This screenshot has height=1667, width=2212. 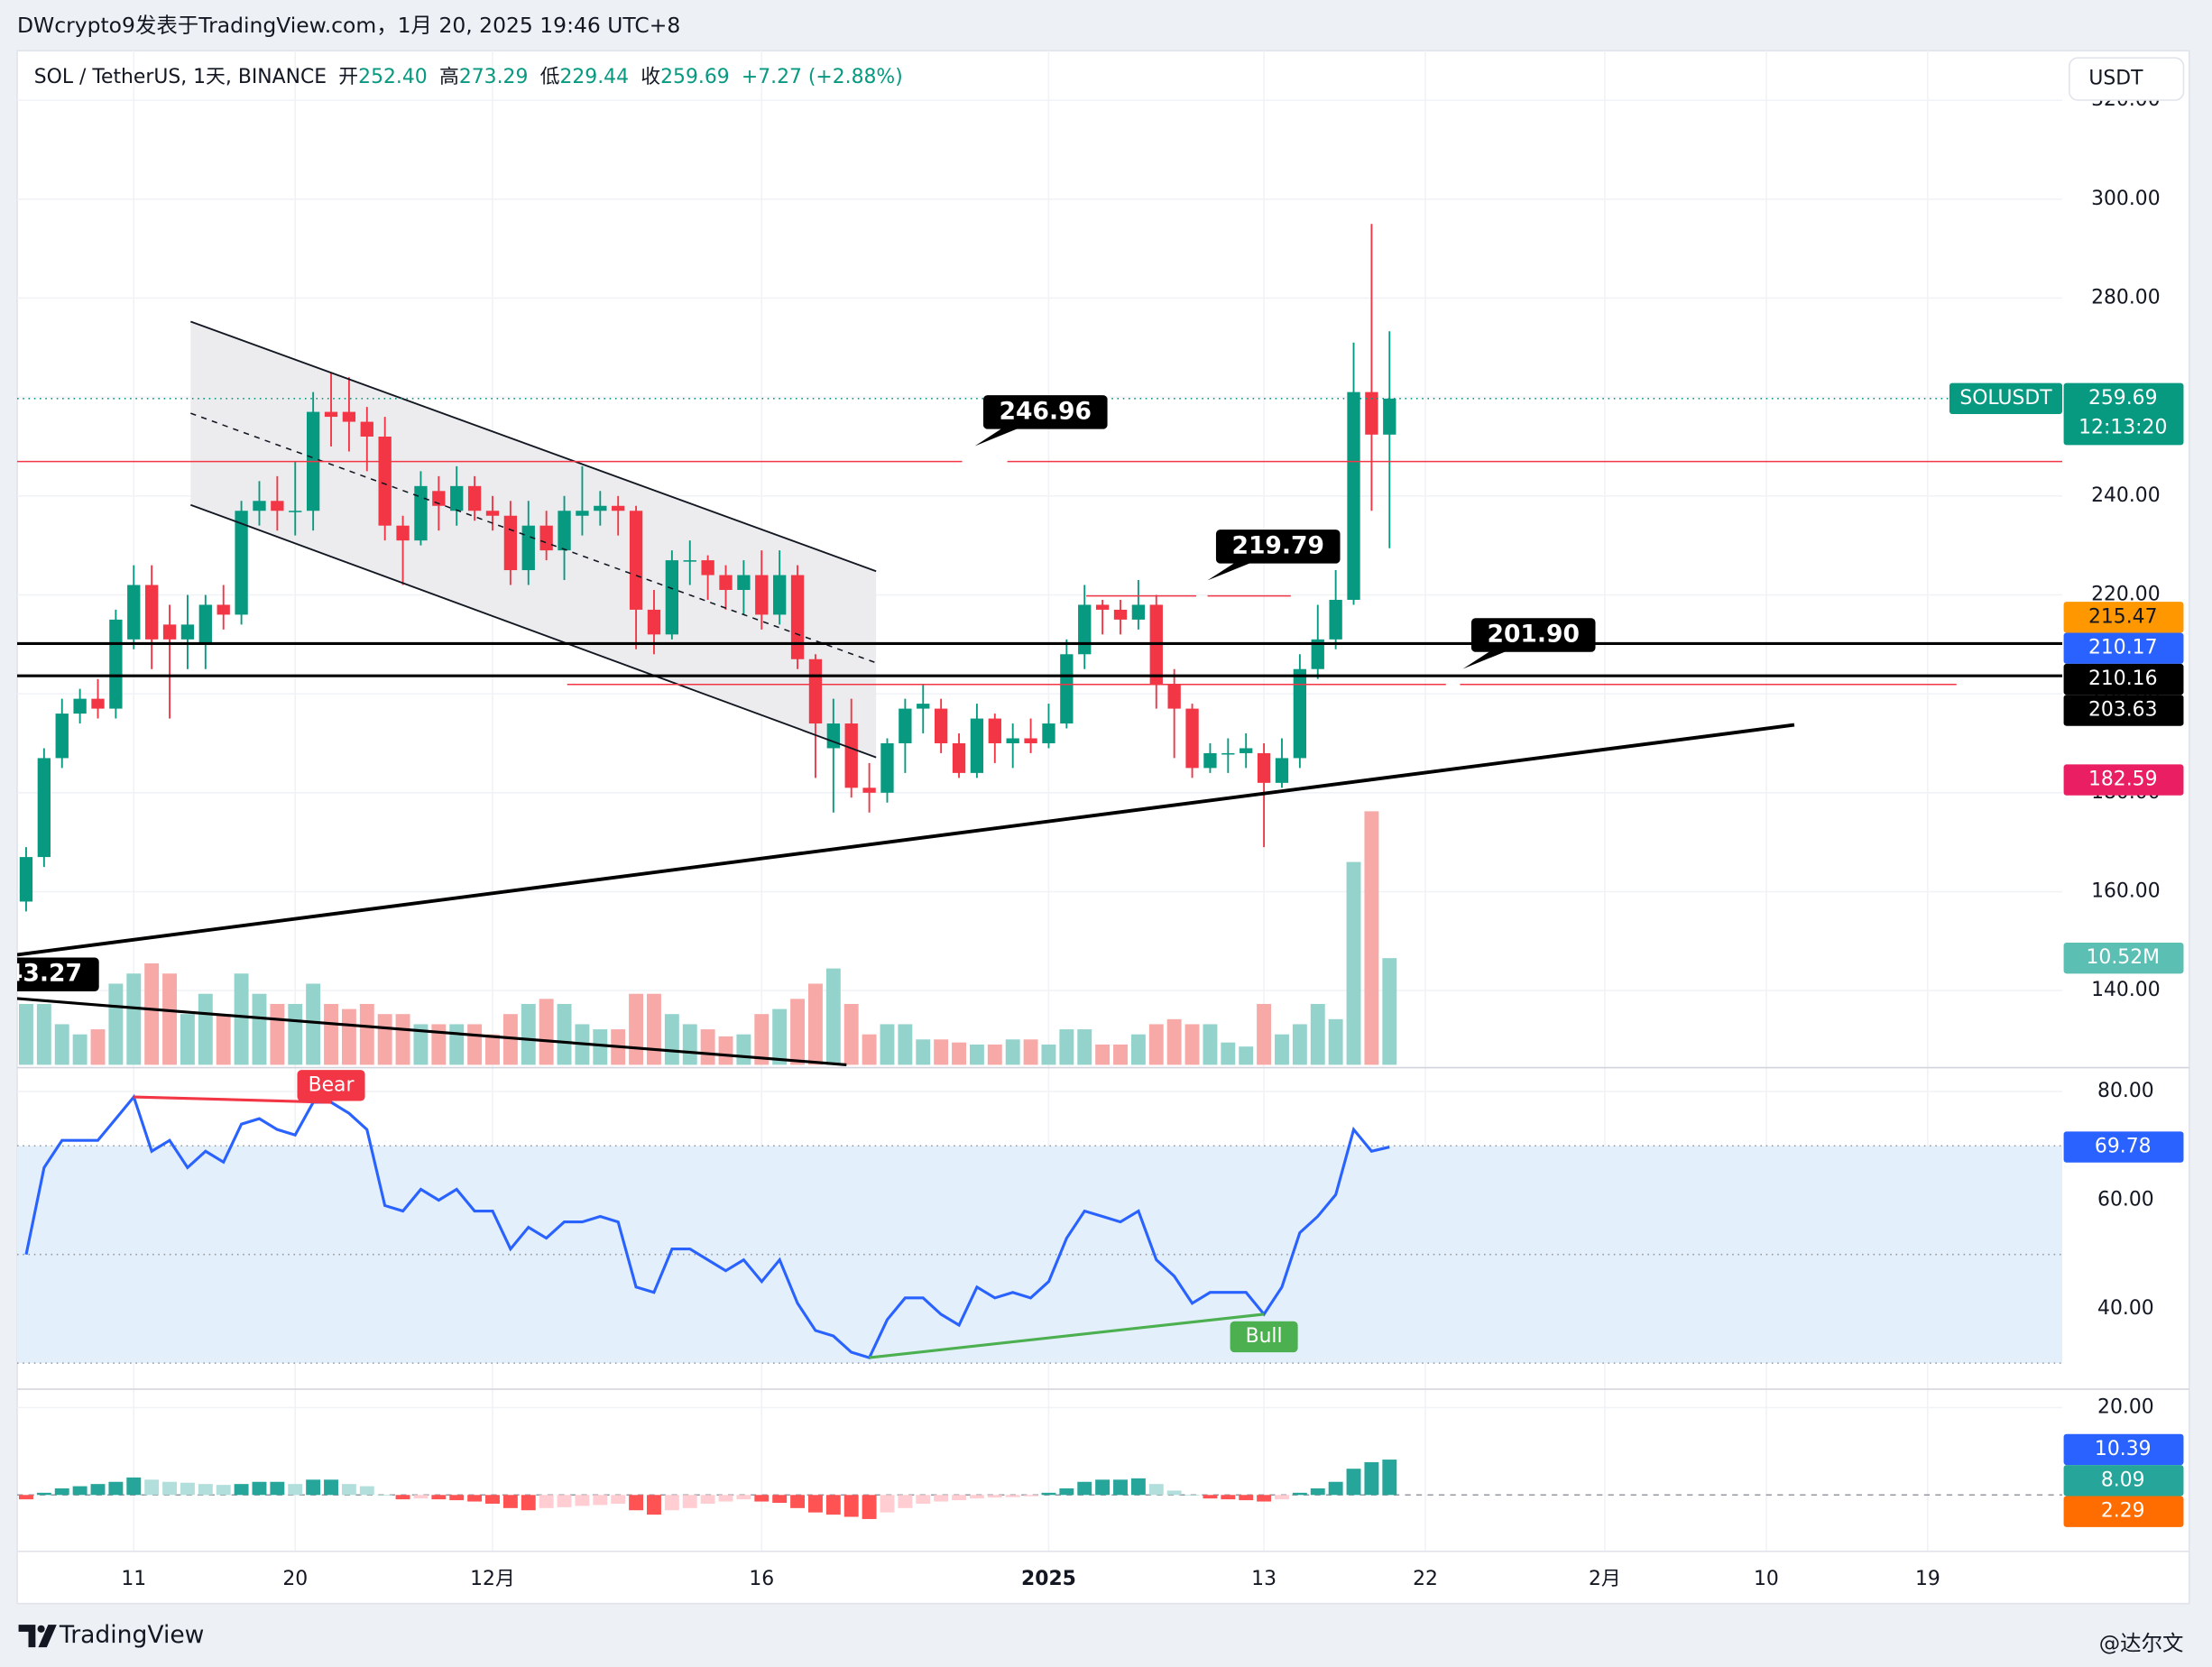 What do you see at coordinates (1264, 1337) in the screenshot?
I see `divergence-label-box` at bounding box center [1264, 1337].